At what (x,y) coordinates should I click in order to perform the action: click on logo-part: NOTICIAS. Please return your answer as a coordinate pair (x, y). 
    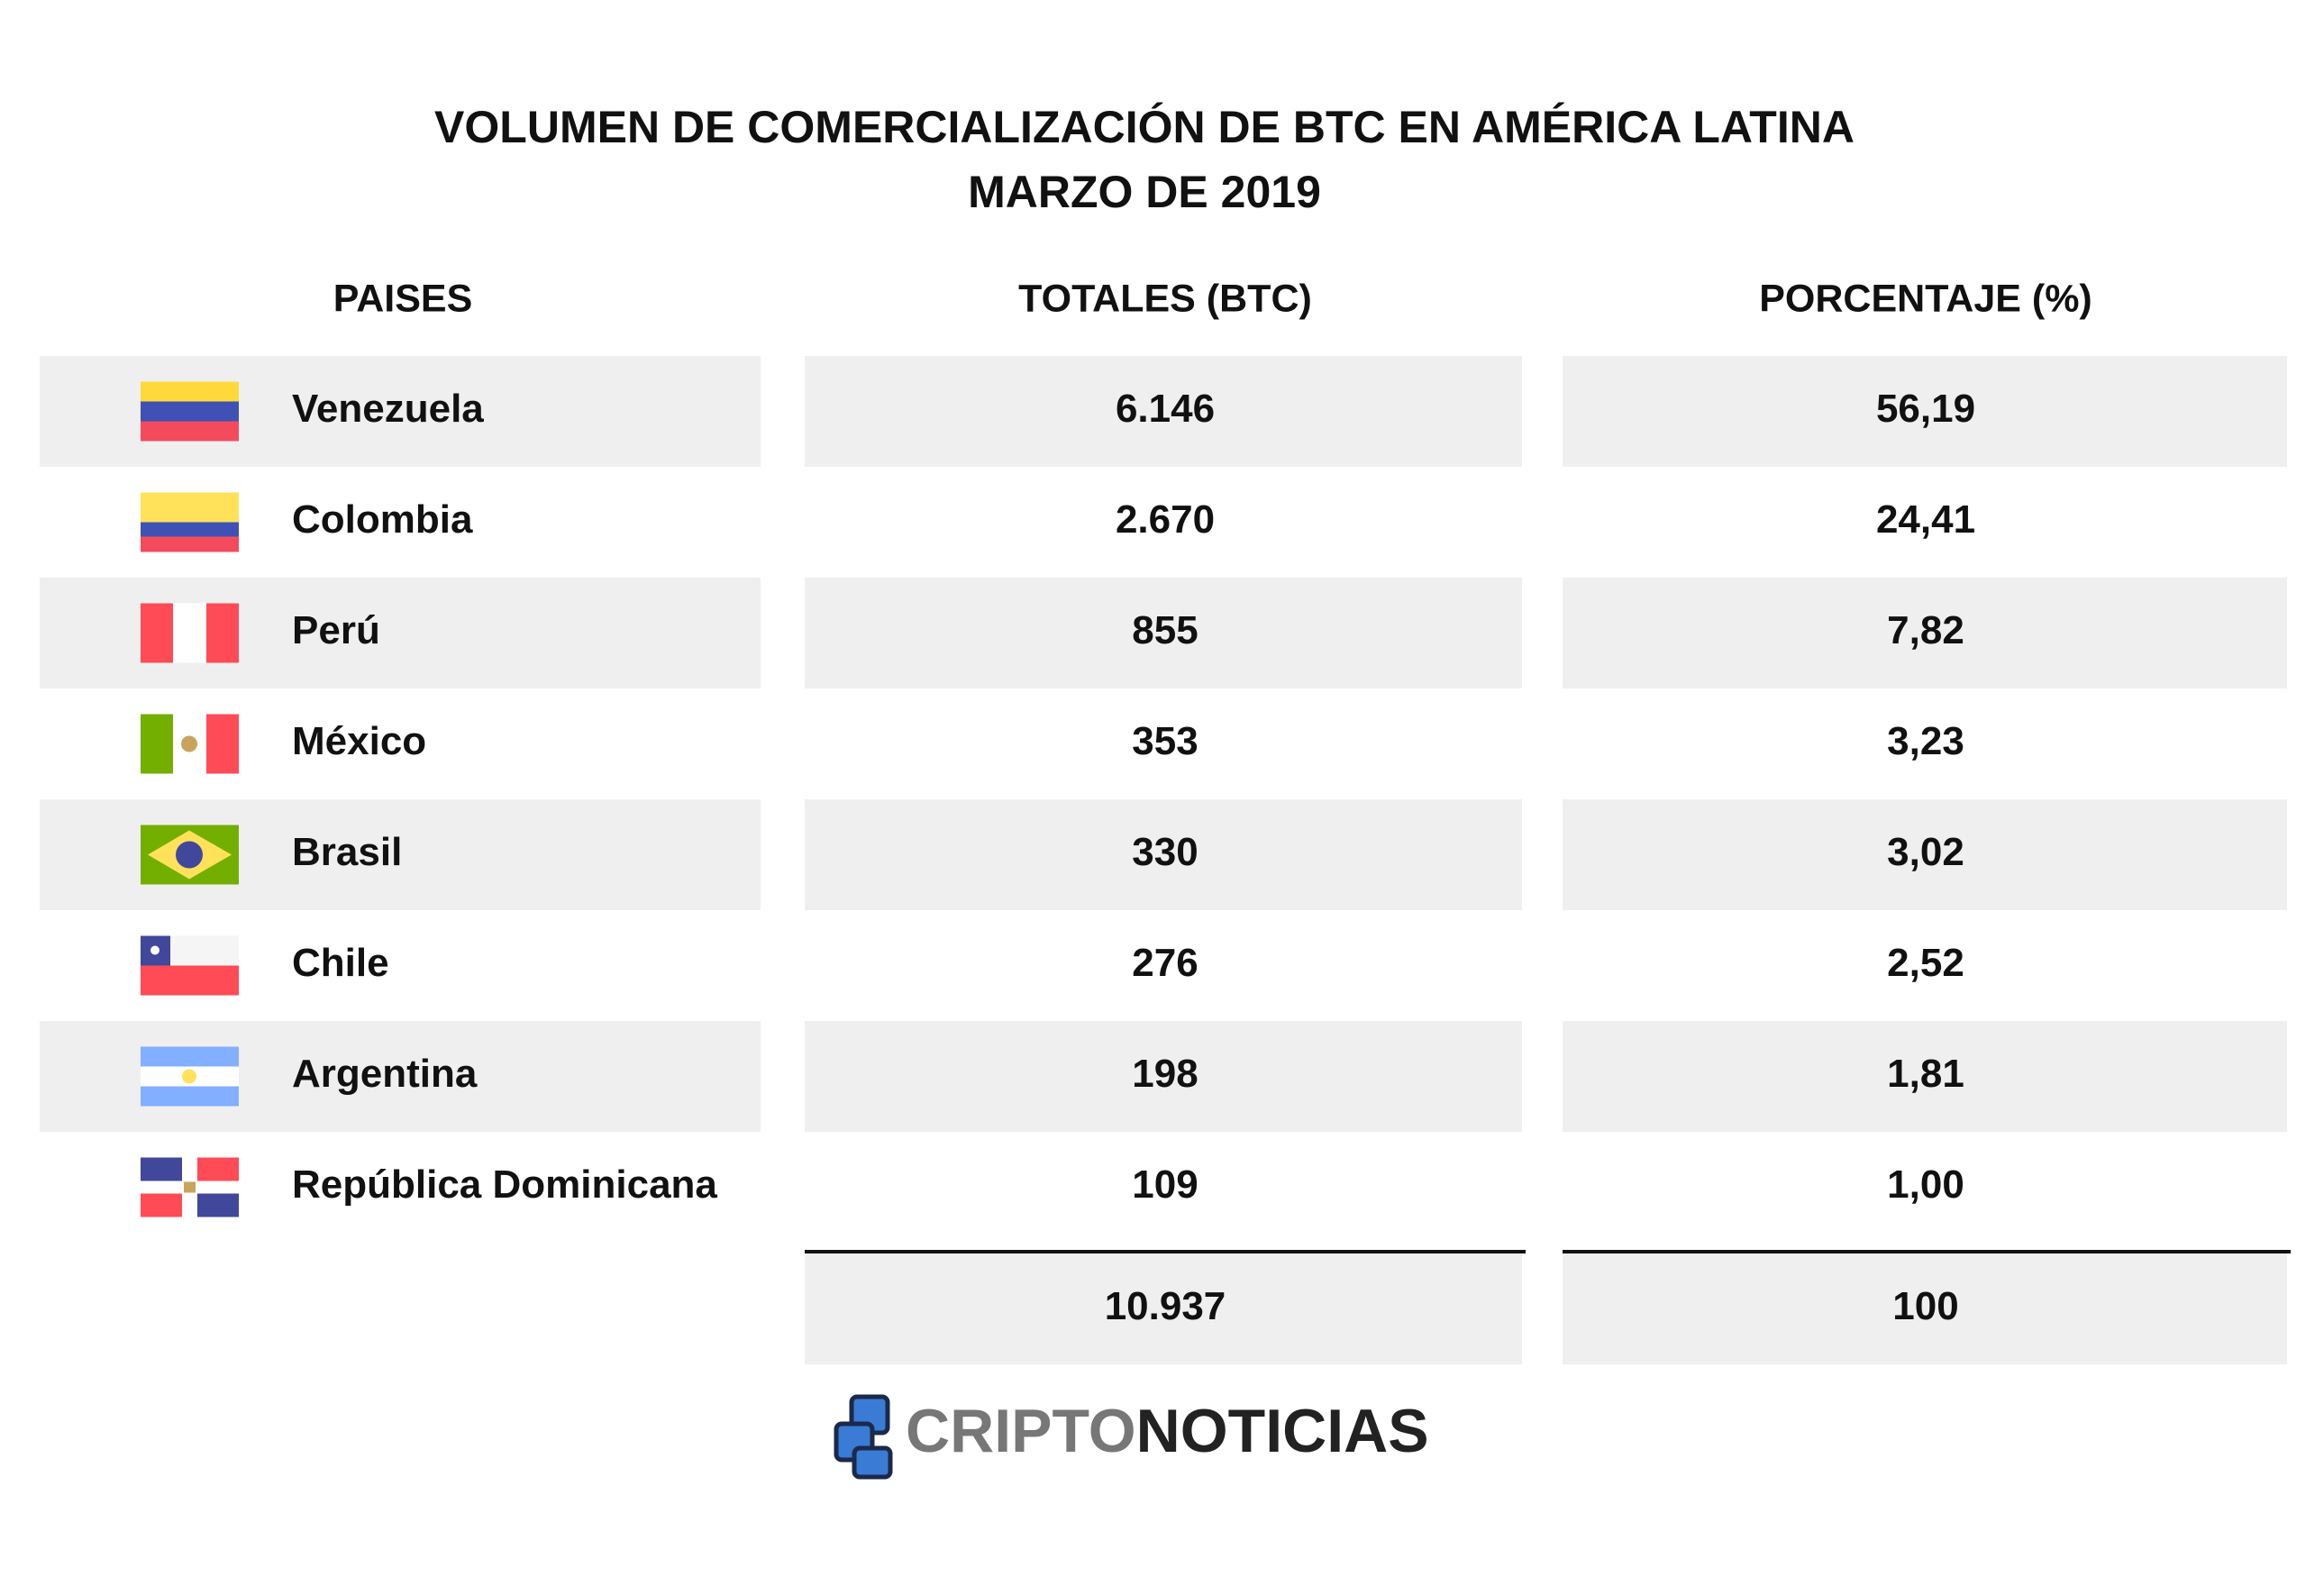
    Looking at the image, I should click on (1282, 1431).